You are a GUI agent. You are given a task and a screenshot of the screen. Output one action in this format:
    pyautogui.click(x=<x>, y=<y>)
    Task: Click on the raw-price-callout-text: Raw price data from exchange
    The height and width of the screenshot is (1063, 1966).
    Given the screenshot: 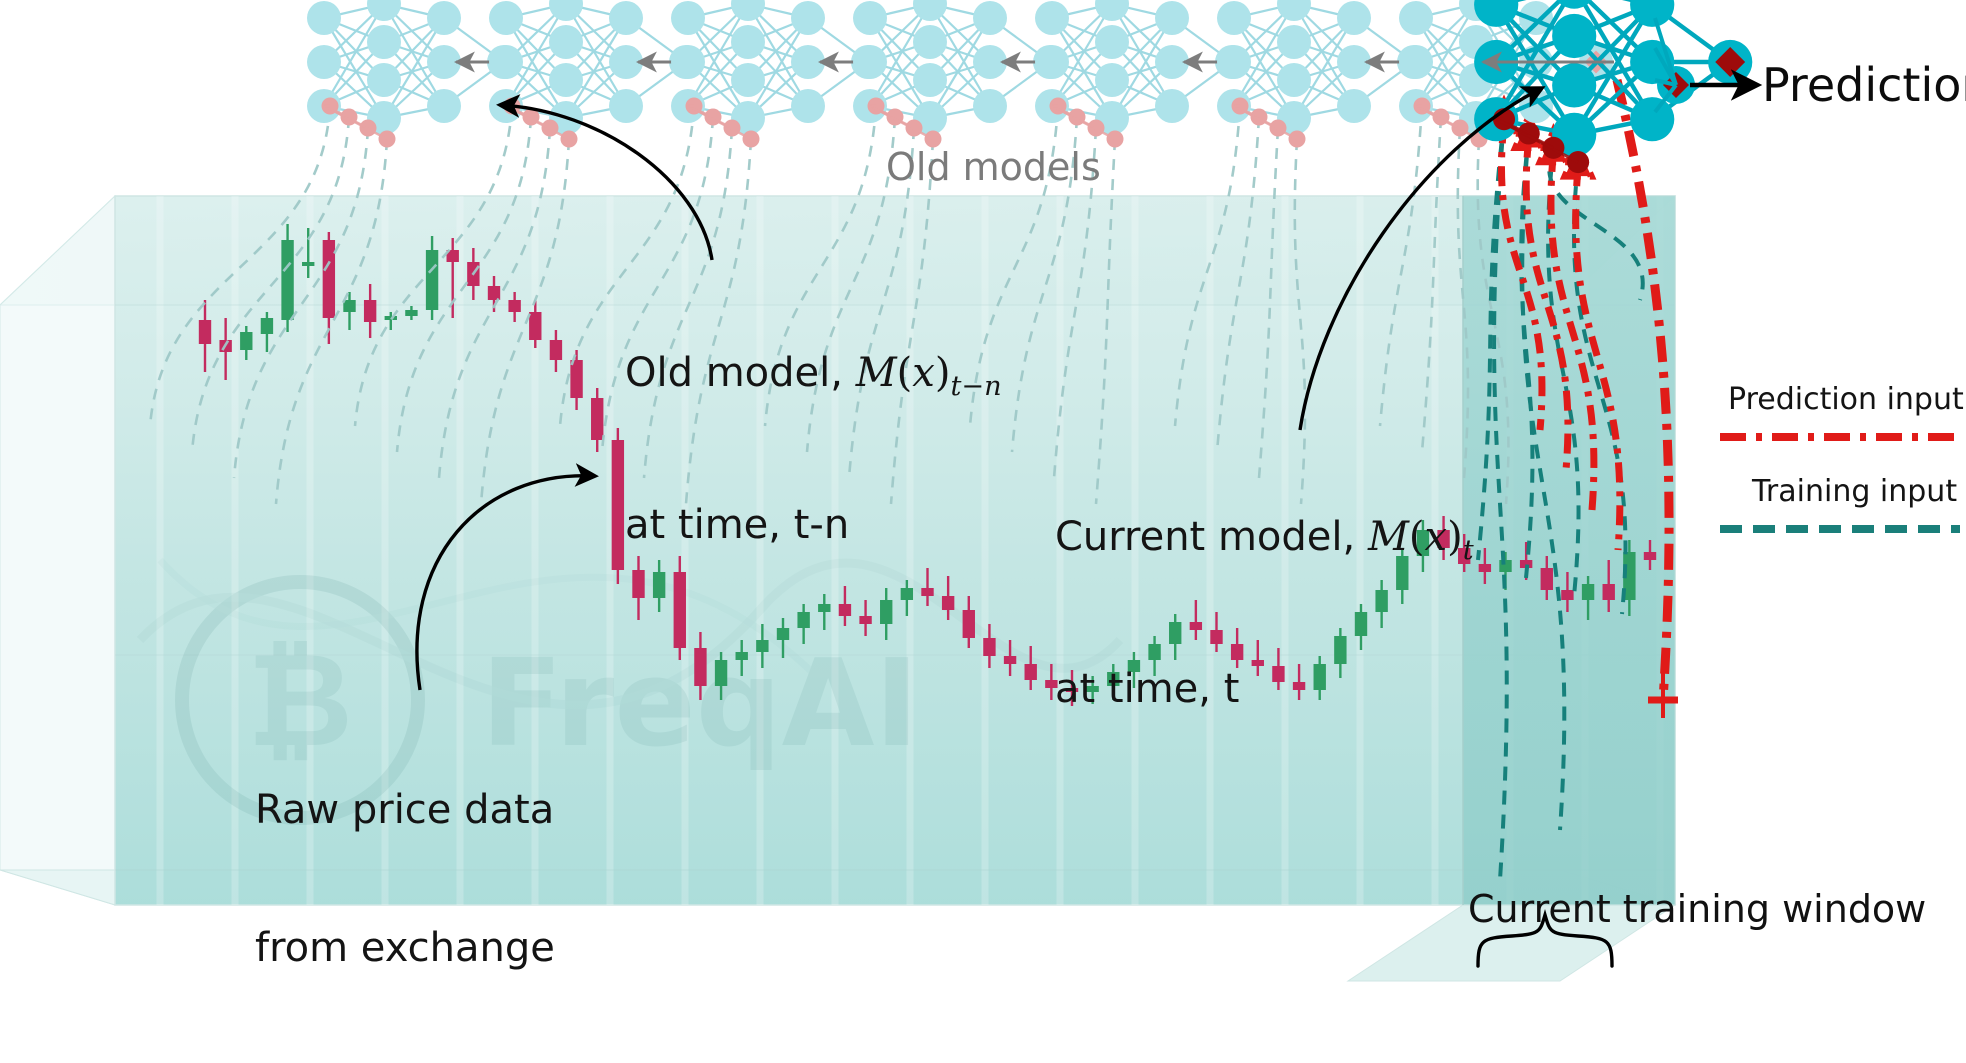 What is the action you would take?
    pyautogui.click(x=405, y=879)
    